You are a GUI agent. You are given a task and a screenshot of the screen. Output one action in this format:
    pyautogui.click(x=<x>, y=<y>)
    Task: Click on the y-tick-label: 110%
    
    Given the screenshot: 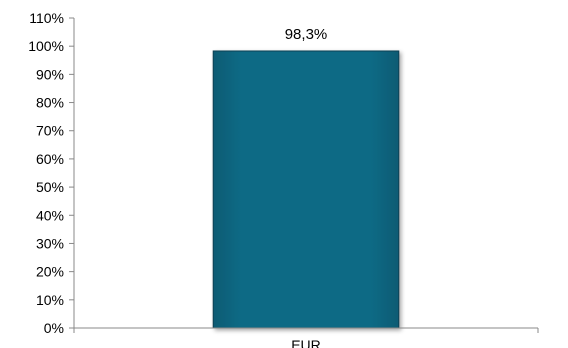 What is the action you would take?
    pyautogui.click(x=46, y=18)
    